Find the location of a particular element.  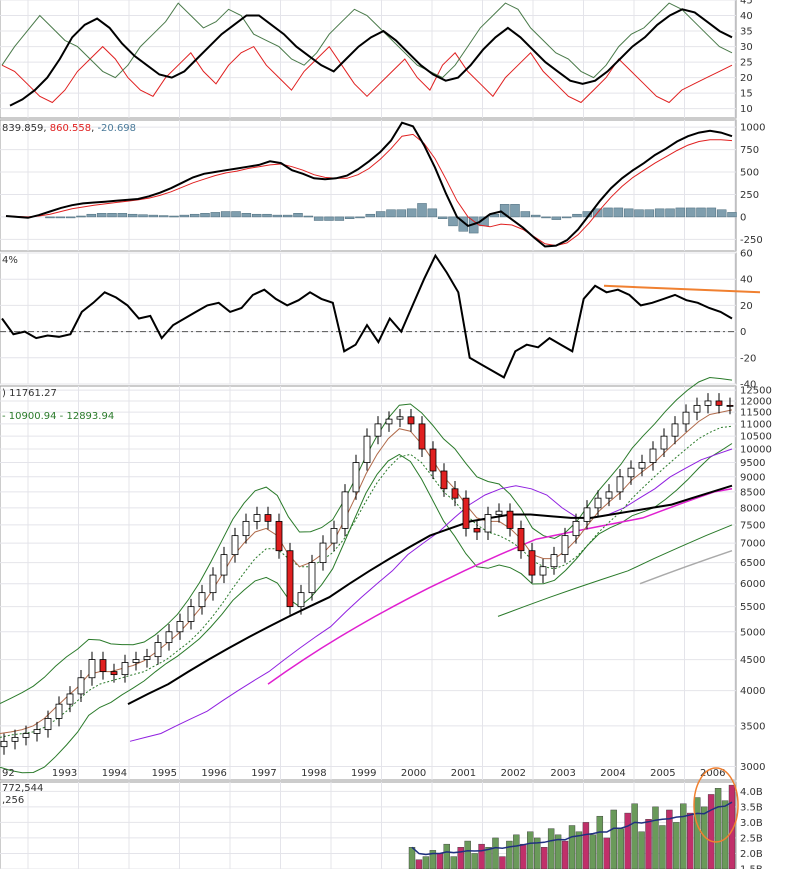

y-tick-label: 4.0B is located at coordinates (751, 792).